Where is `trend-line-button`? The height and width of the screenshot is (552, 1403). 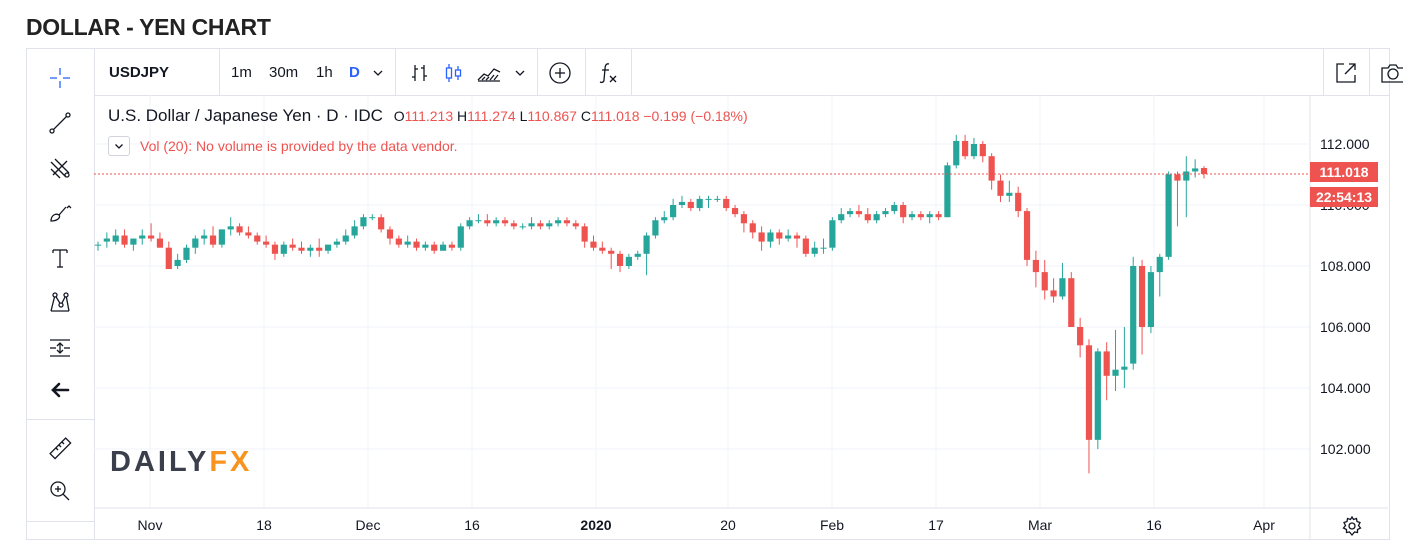 trend-line-button is located at coordinates (60, 123).